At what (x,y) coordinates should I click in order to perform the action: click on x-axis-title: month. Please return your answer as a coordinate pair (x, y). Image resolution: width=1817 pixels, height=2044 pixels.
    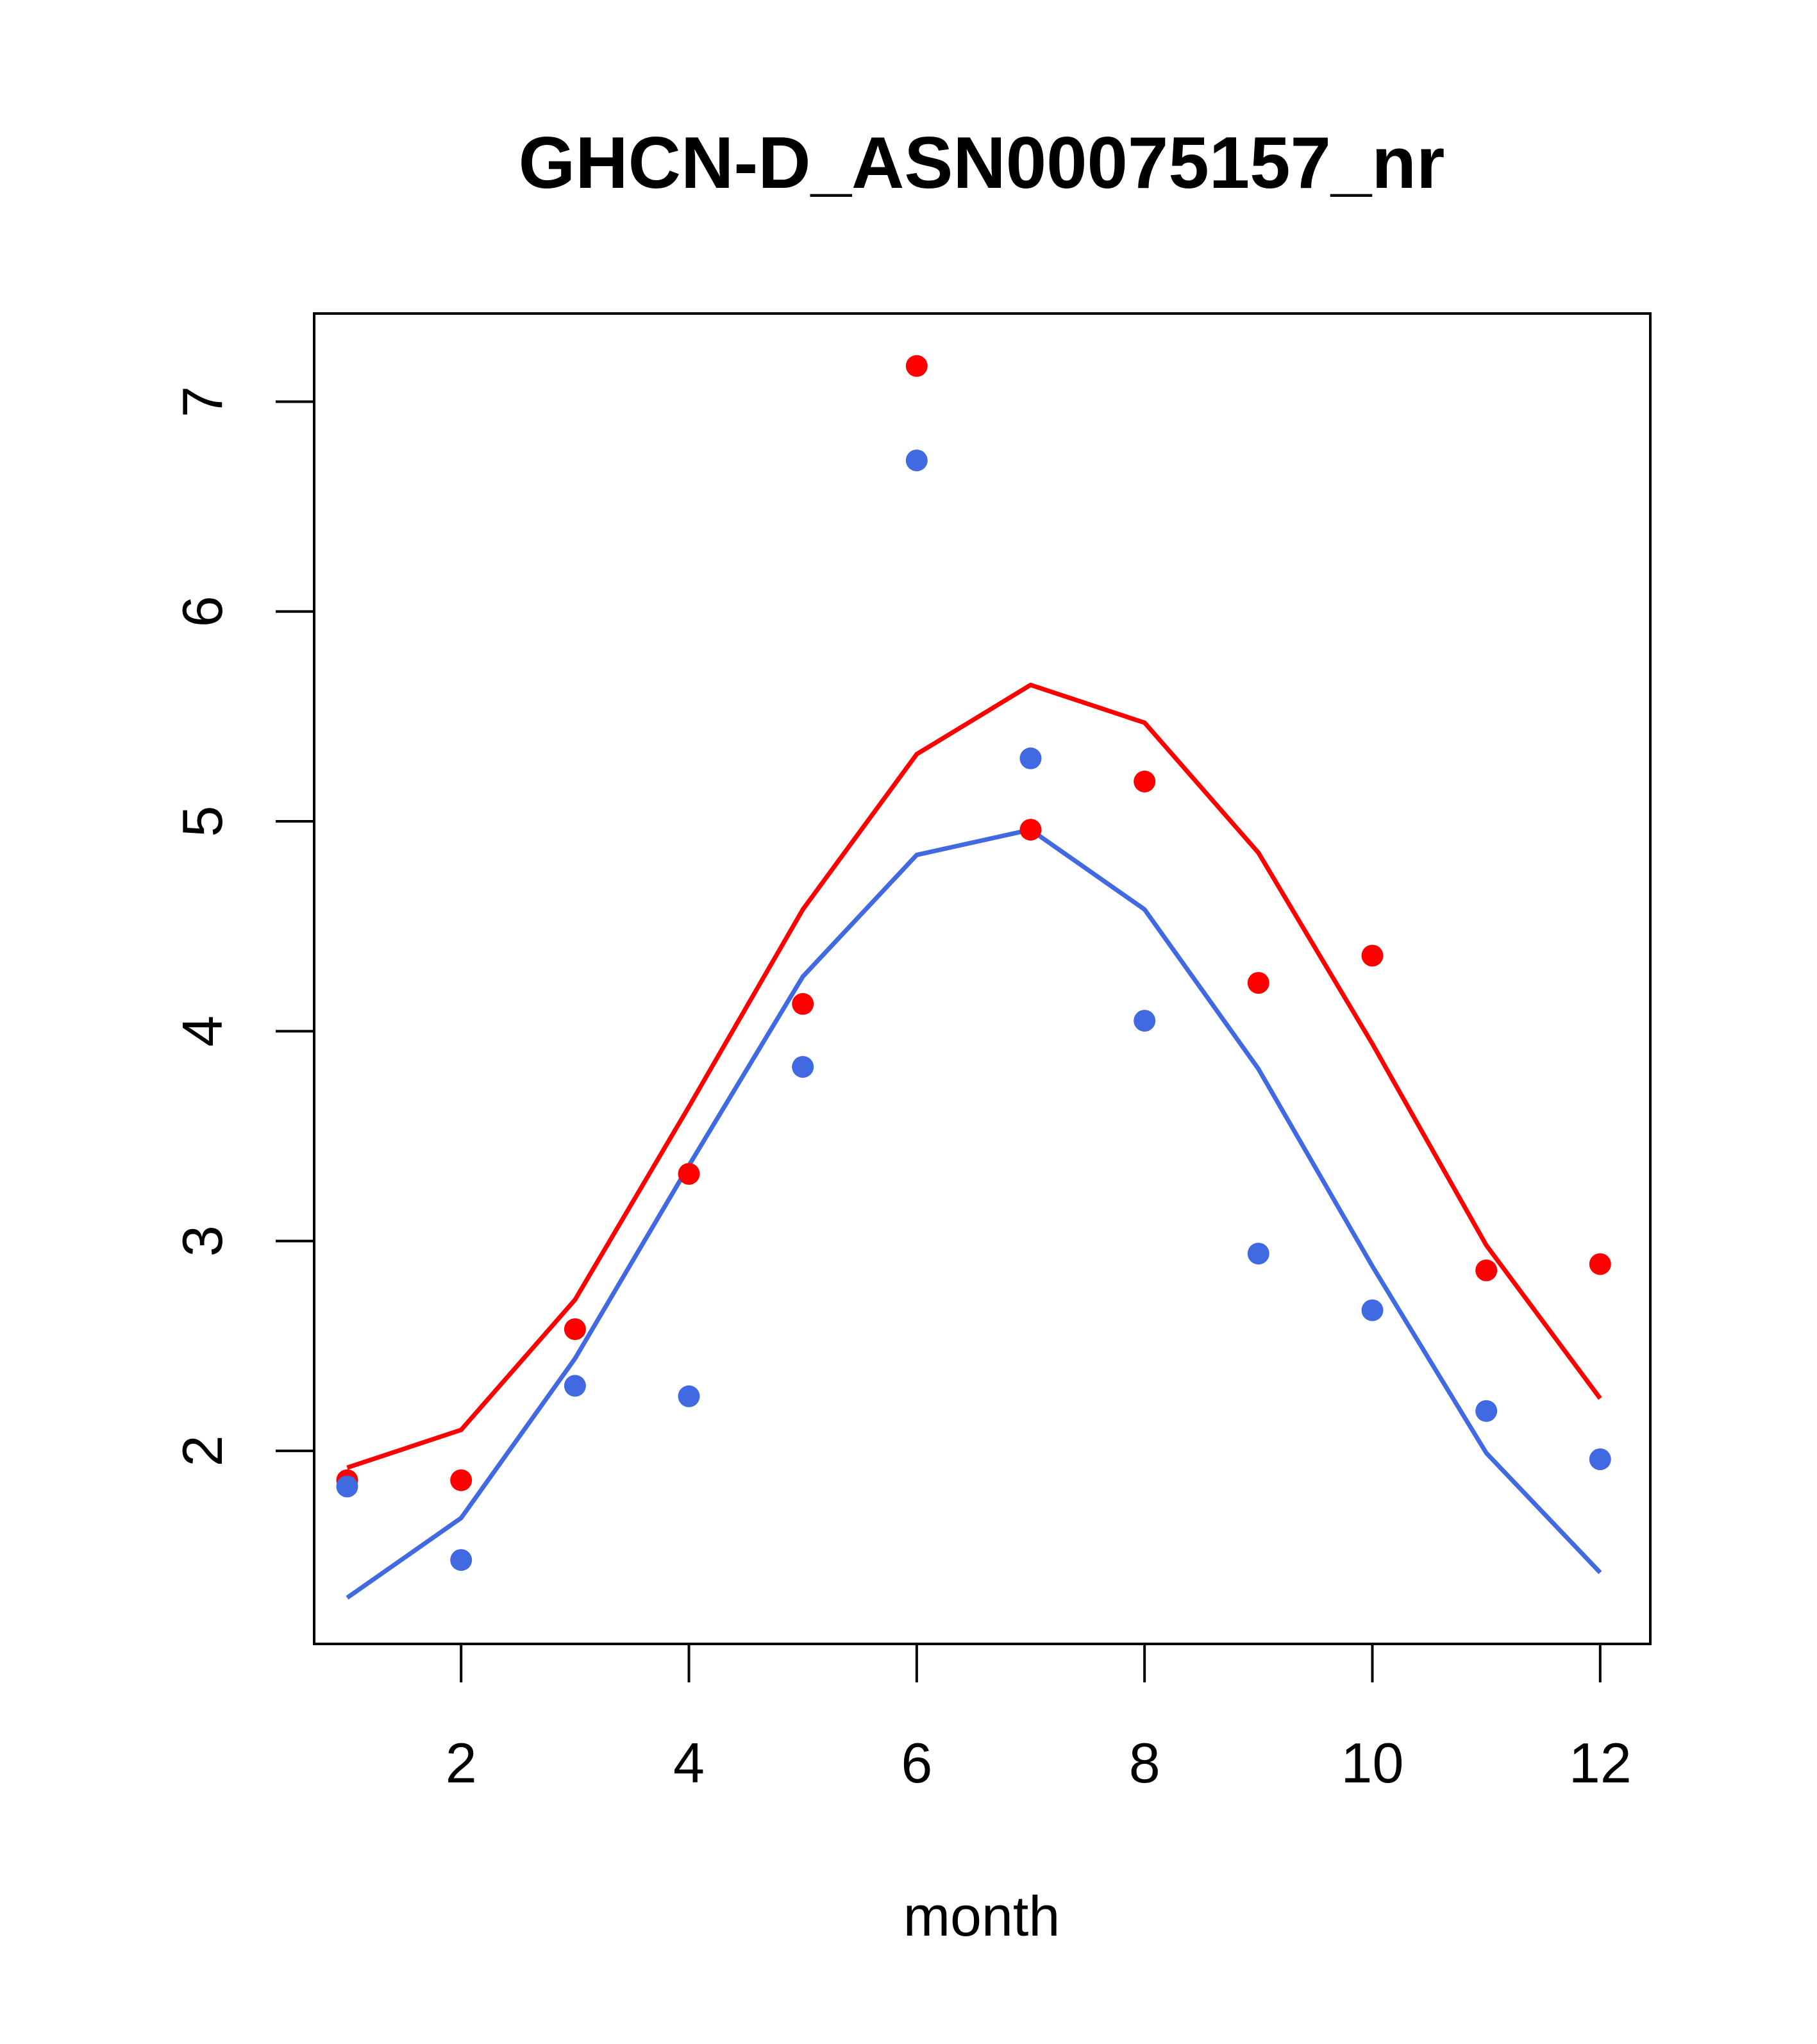
    Looking at the image, I should click on (981, 1916).